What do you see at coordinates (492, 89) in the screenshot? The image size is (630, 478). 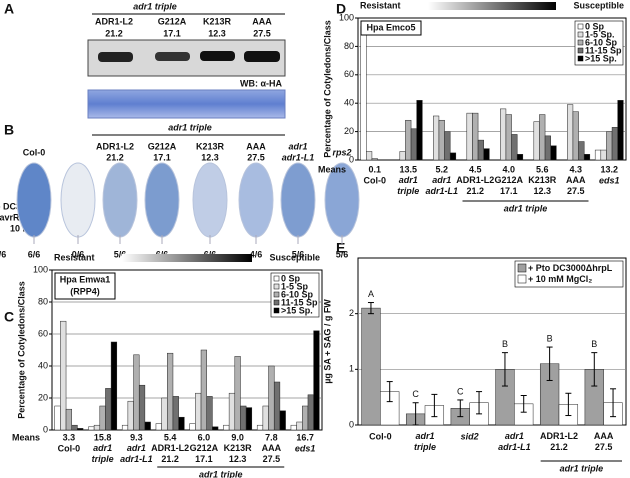 I see `plot-area` at bounding box center [492, 89].